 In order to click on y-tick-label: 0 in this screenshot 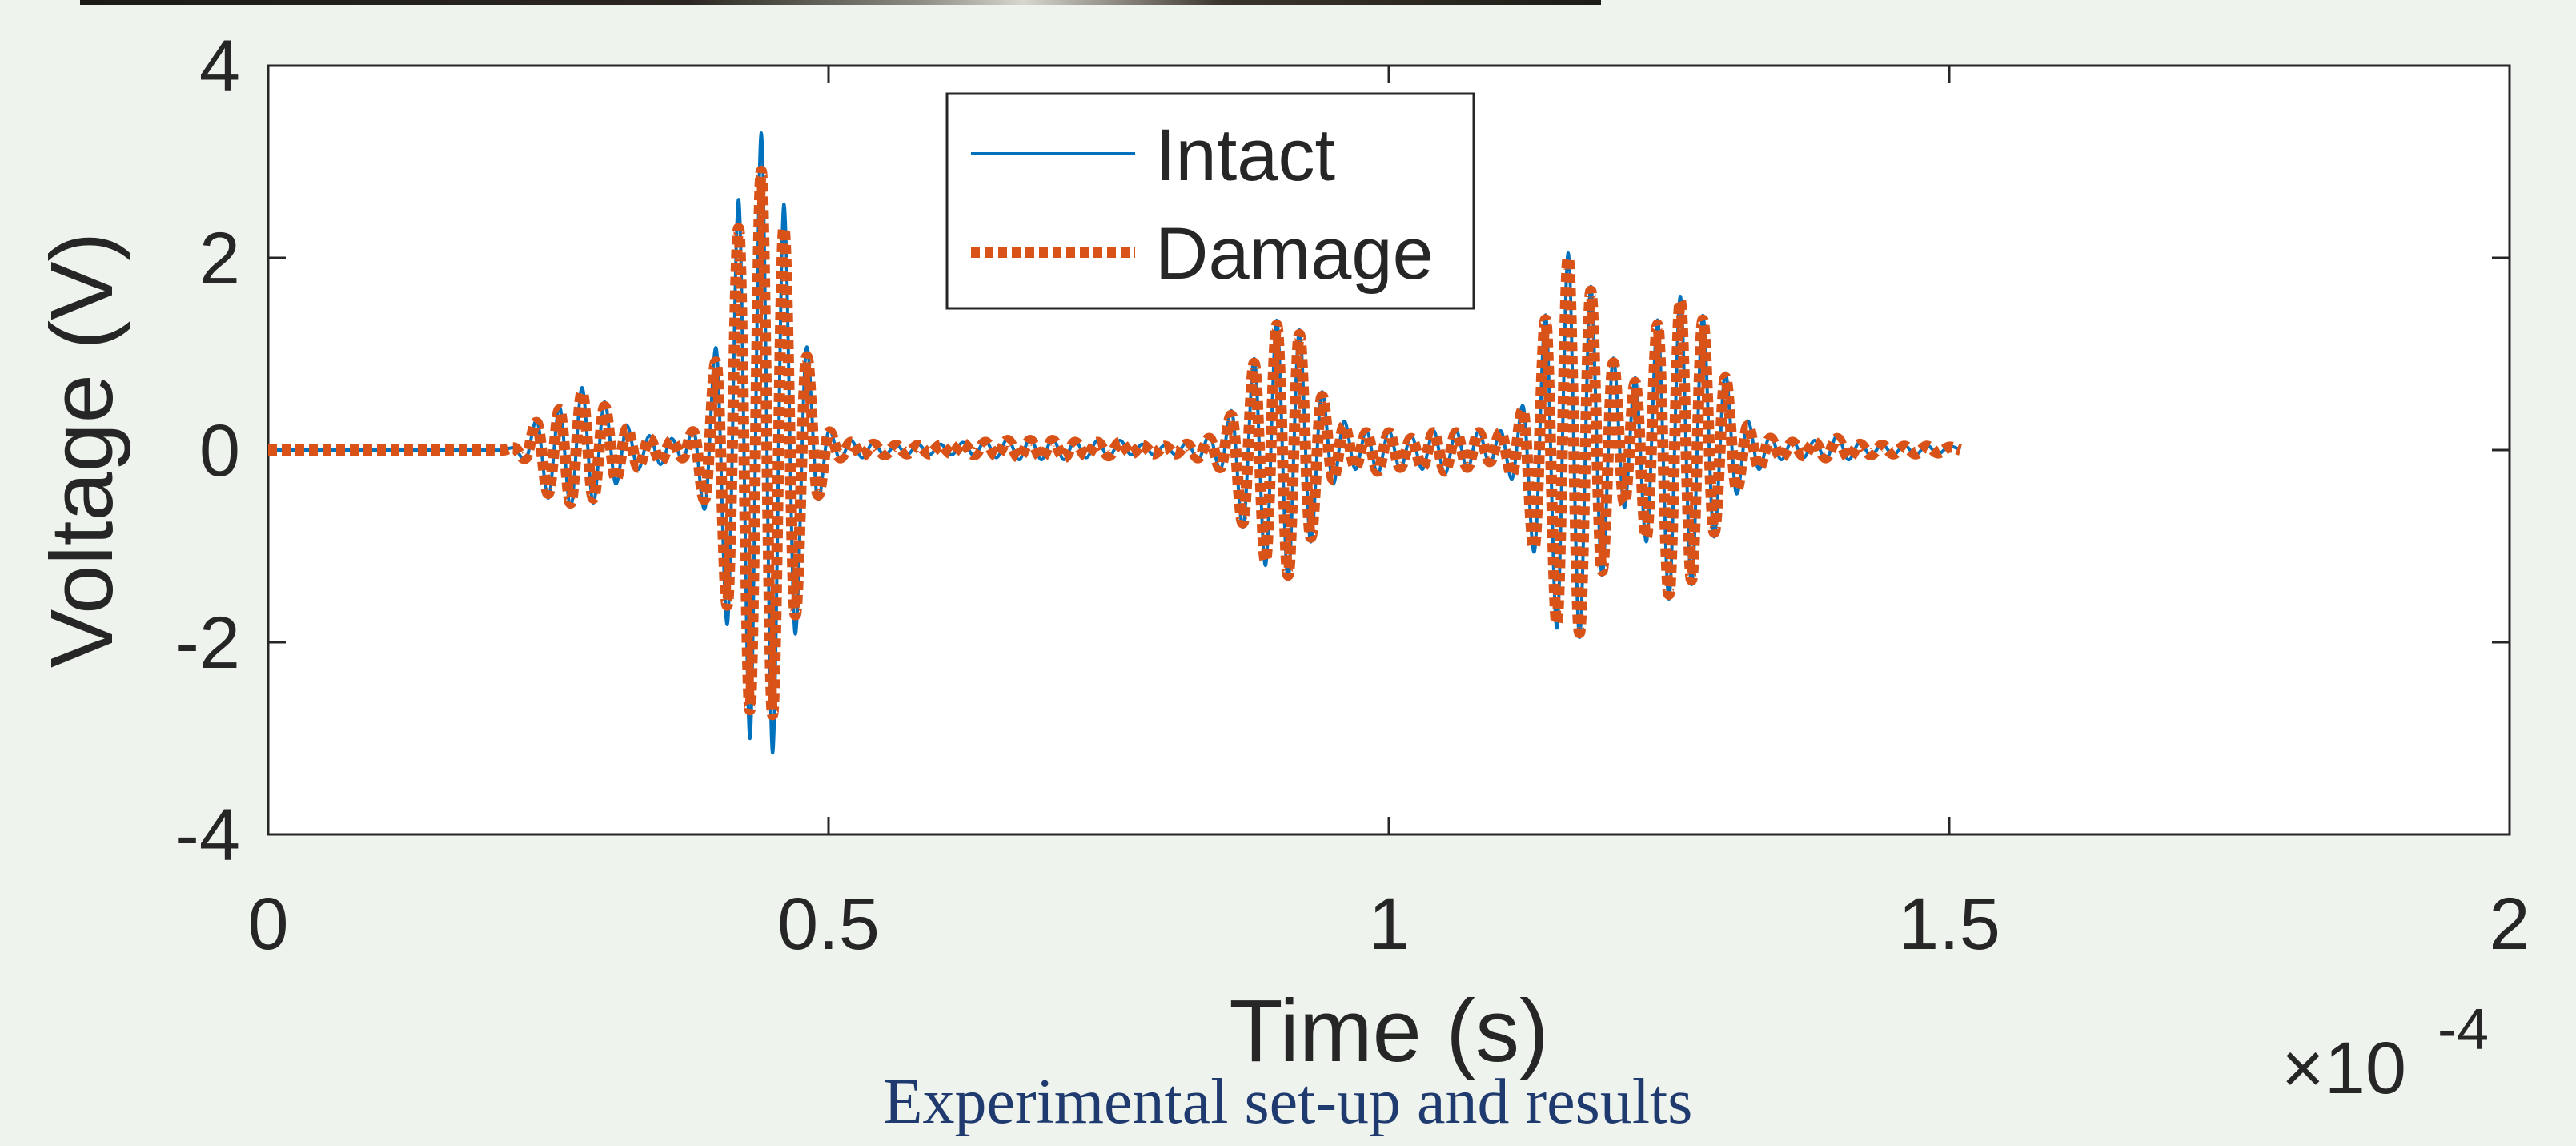, I will do `click(219, 451)`.